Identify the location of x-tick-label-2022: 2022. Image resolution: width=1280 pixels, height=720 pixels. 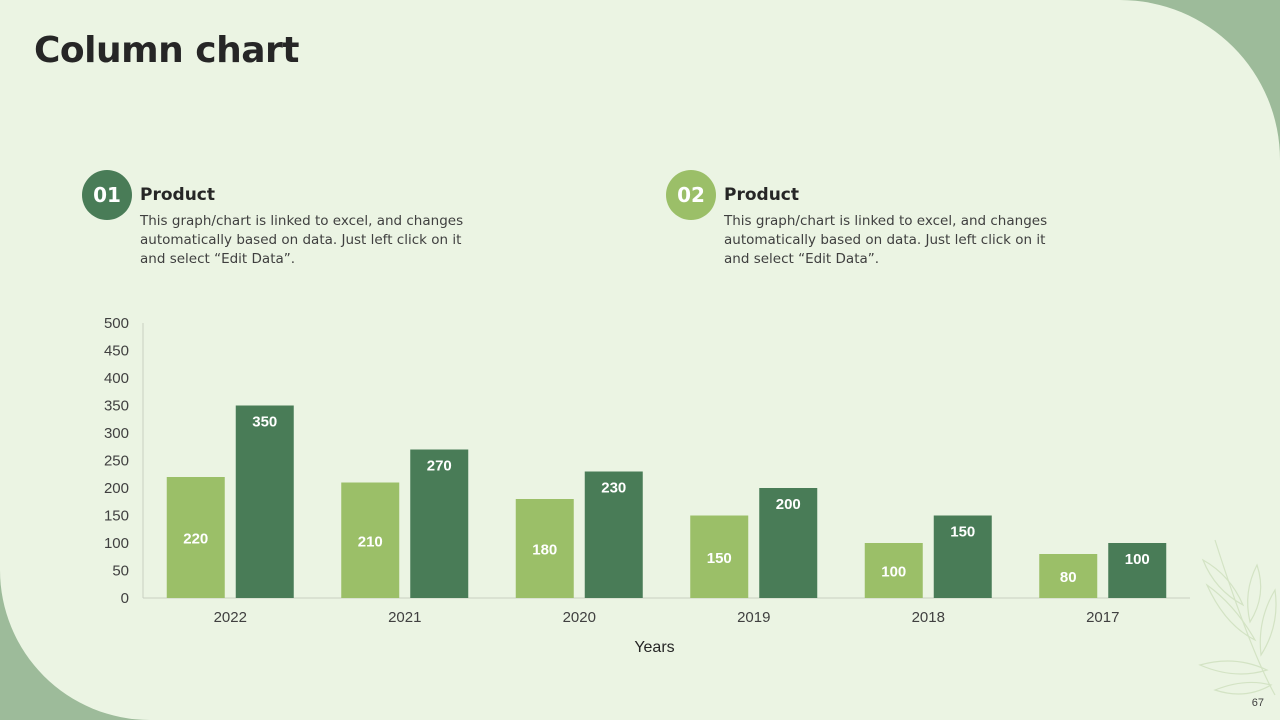
(230, 617).